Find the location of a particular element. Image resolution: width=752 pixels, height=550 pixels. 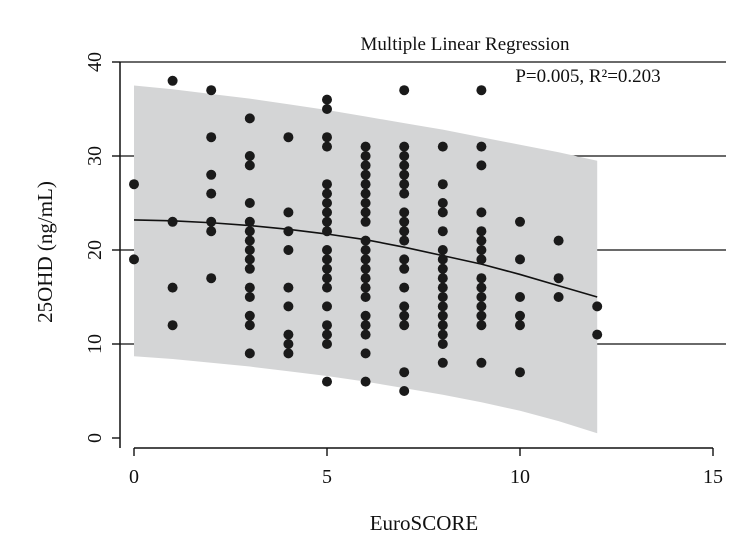

y-tick-label: 40 is located at coordinates (95, 62).